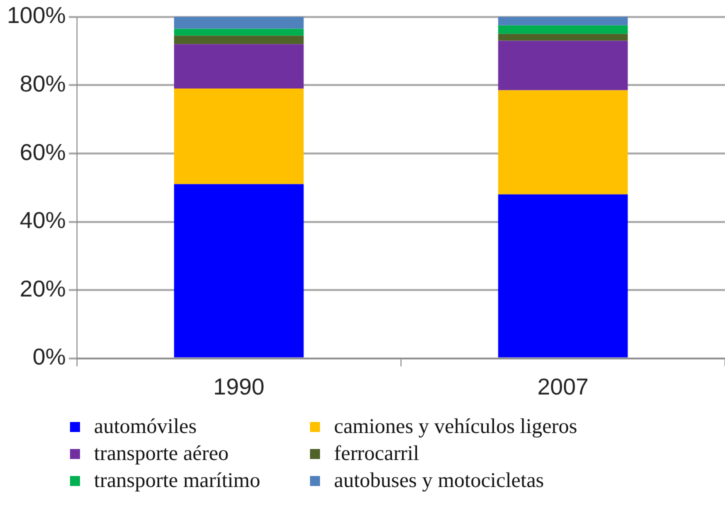 The height and width of the screenshot is (506, 725). I want to click on y-tick-label: 80%, so click(43, 83).